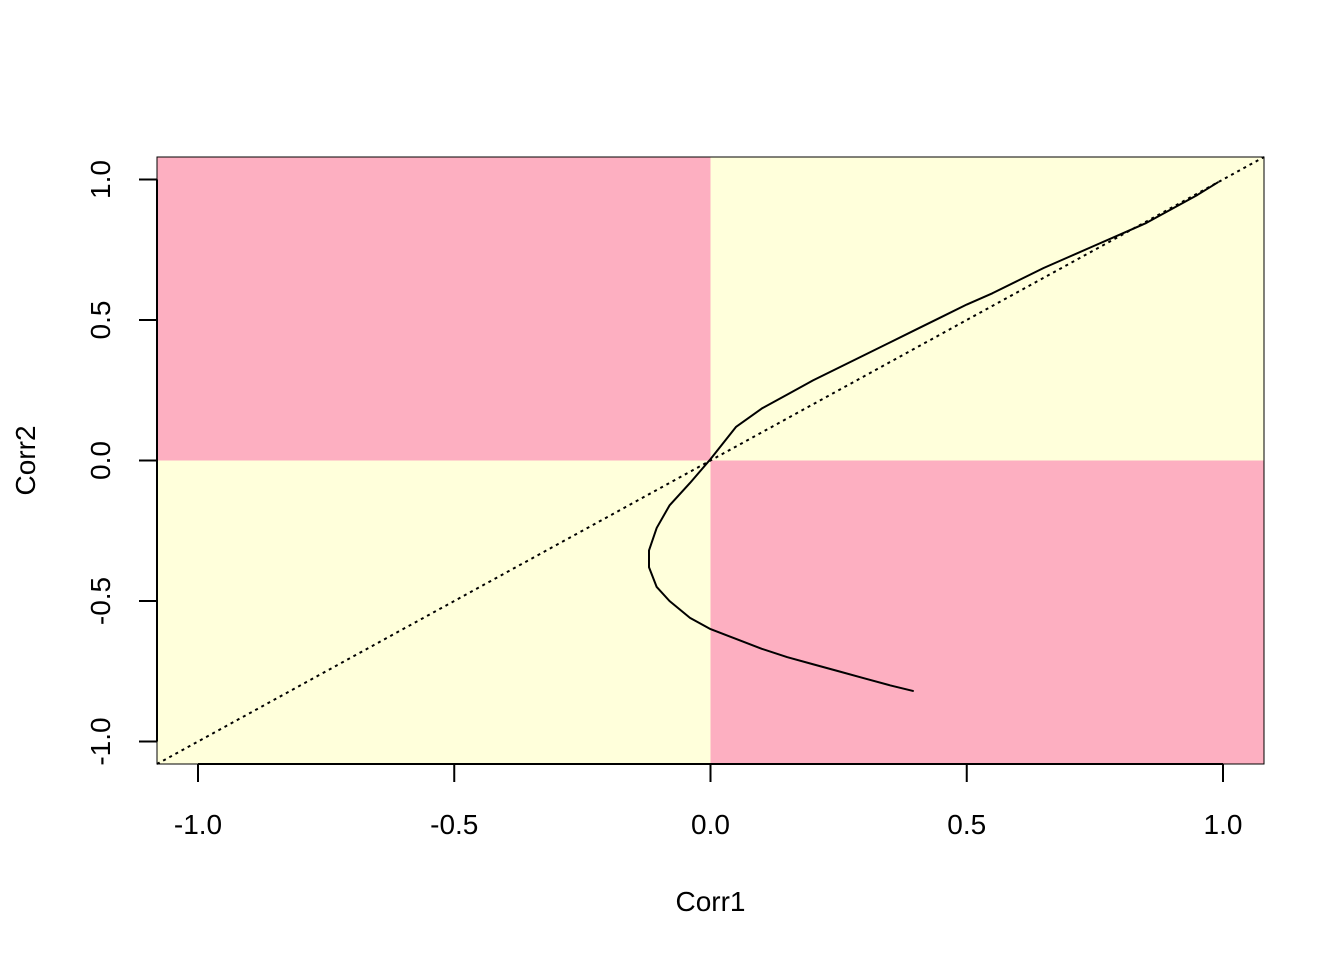 This screenshot has width=1344, height=960. Describe the element at coordinates (25, 460) in the screenshot. I see `y-axis-label: Corr2` at that location.